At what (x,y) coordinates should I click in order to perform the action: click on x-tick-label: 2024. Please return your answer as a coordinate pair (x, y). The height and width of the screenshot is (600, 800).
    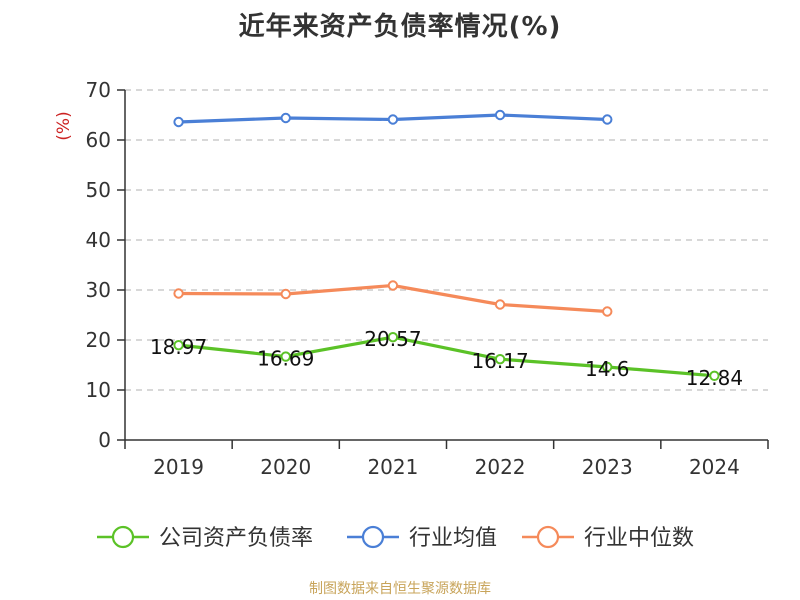
    Looking at the image, I should click on (714, 467).